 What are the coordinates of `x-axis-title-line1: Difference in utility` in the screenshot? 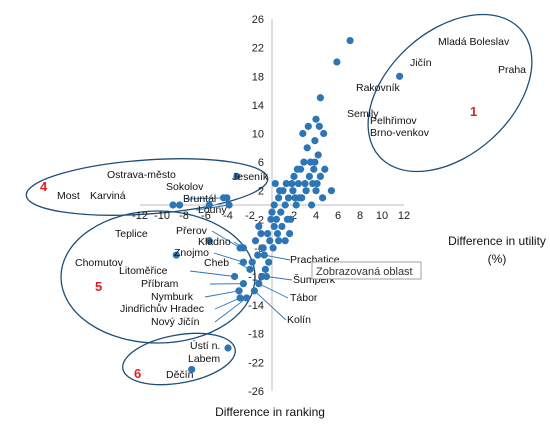 It's located at (497, 241).